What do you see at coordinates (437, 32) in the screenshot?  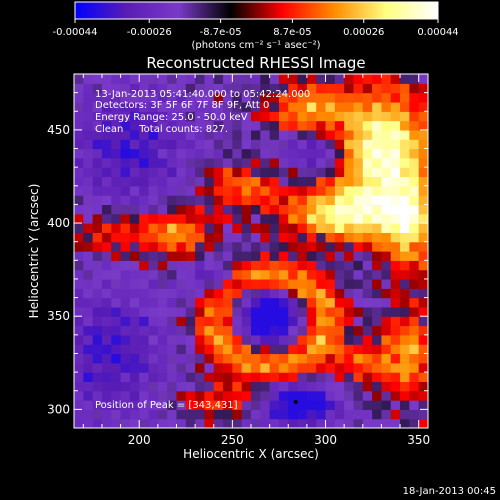 I see `colorbar-tick-label: 0.00044` at bounding box center [437, 32].